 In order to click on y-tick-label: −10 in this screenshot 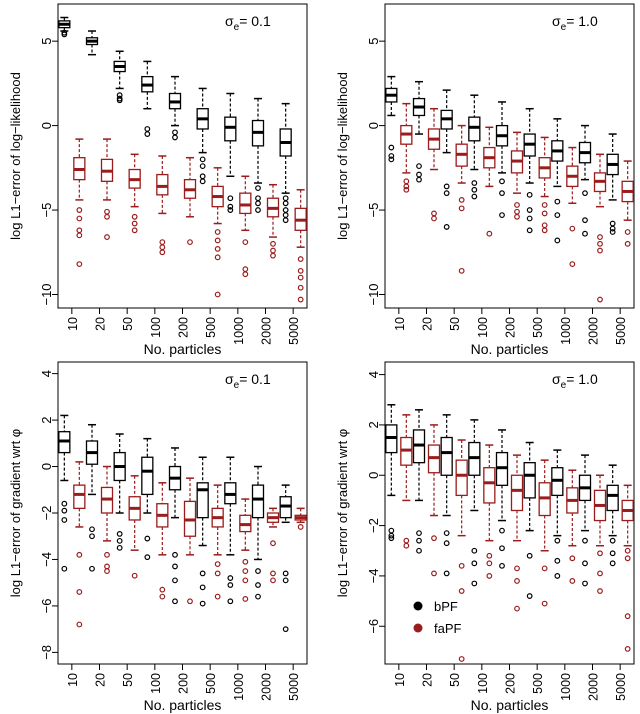, I will do `click(46, 294)`.